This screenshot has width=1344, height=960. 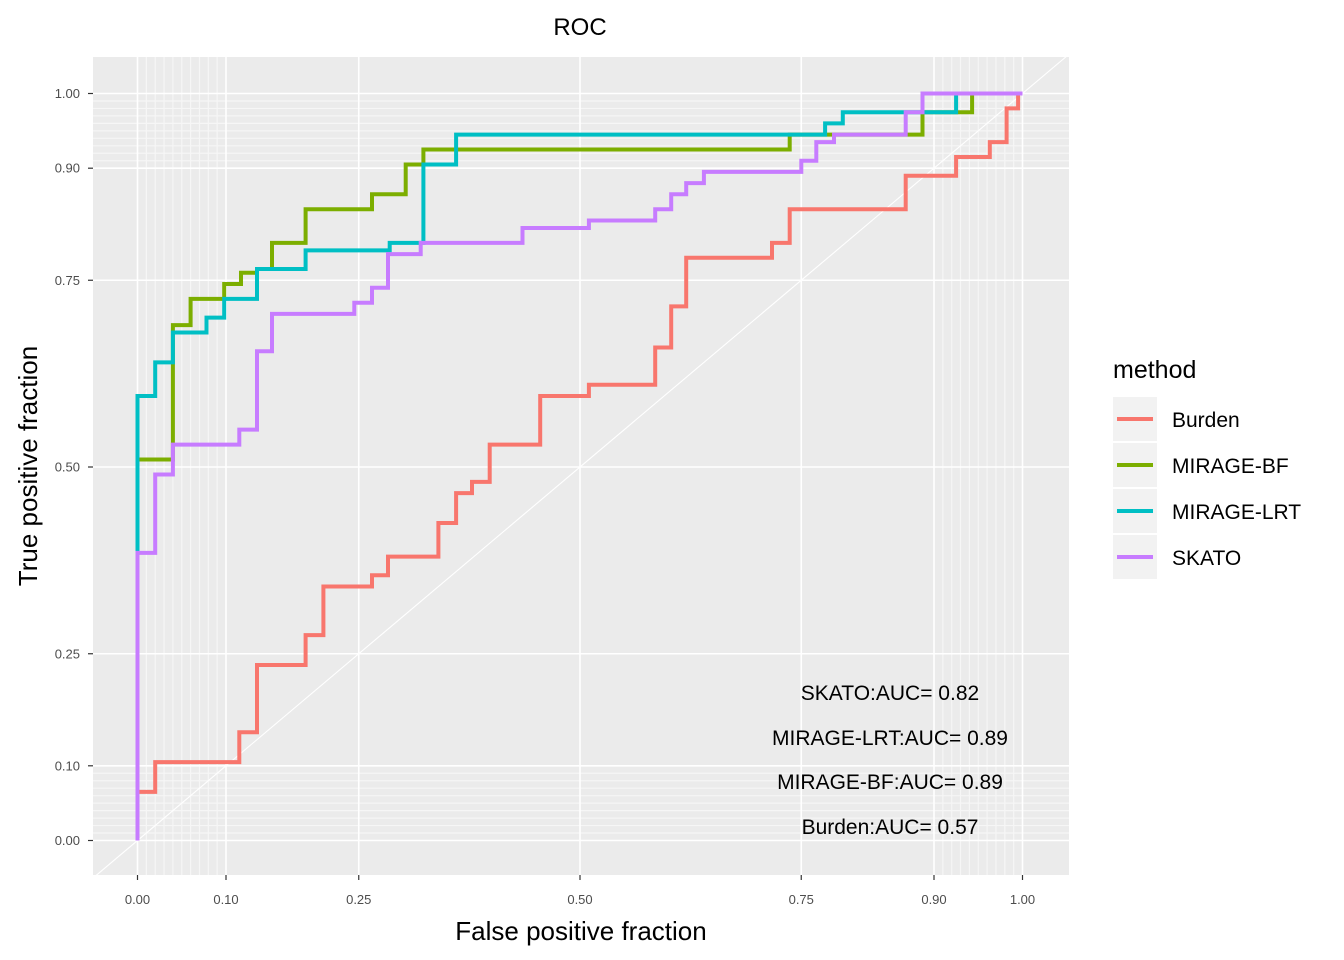 I want to click on x-tick-label: 1.00, so click(x=1022, y=899).